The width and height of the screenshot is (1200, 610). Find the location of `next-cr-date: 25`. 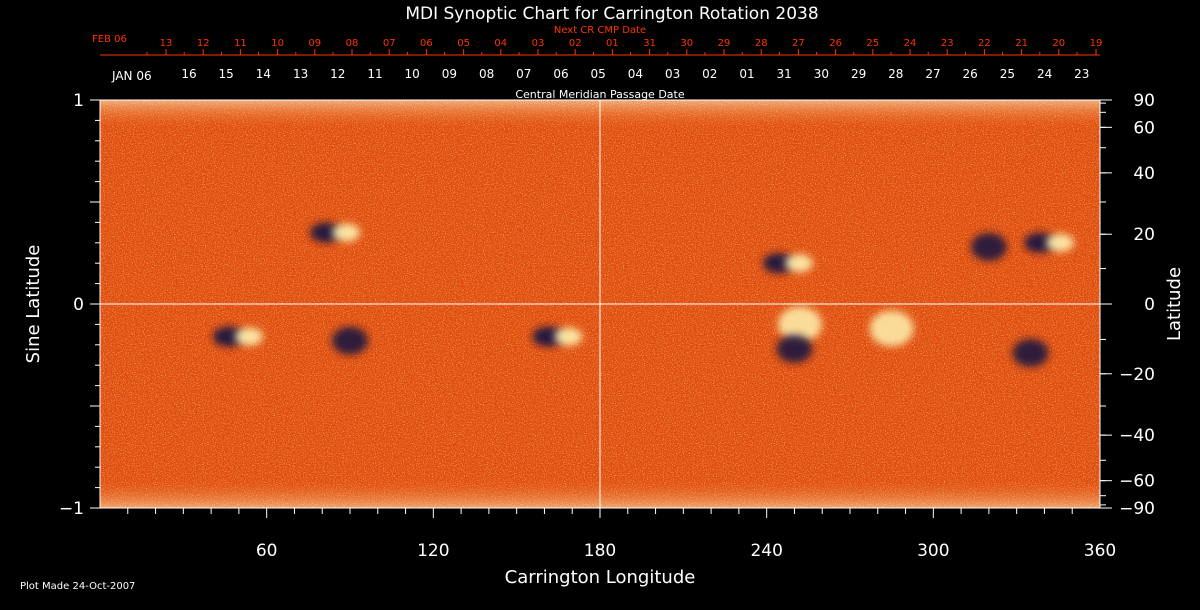

next-cr-date: 25 is located at coordinates (872, 43).